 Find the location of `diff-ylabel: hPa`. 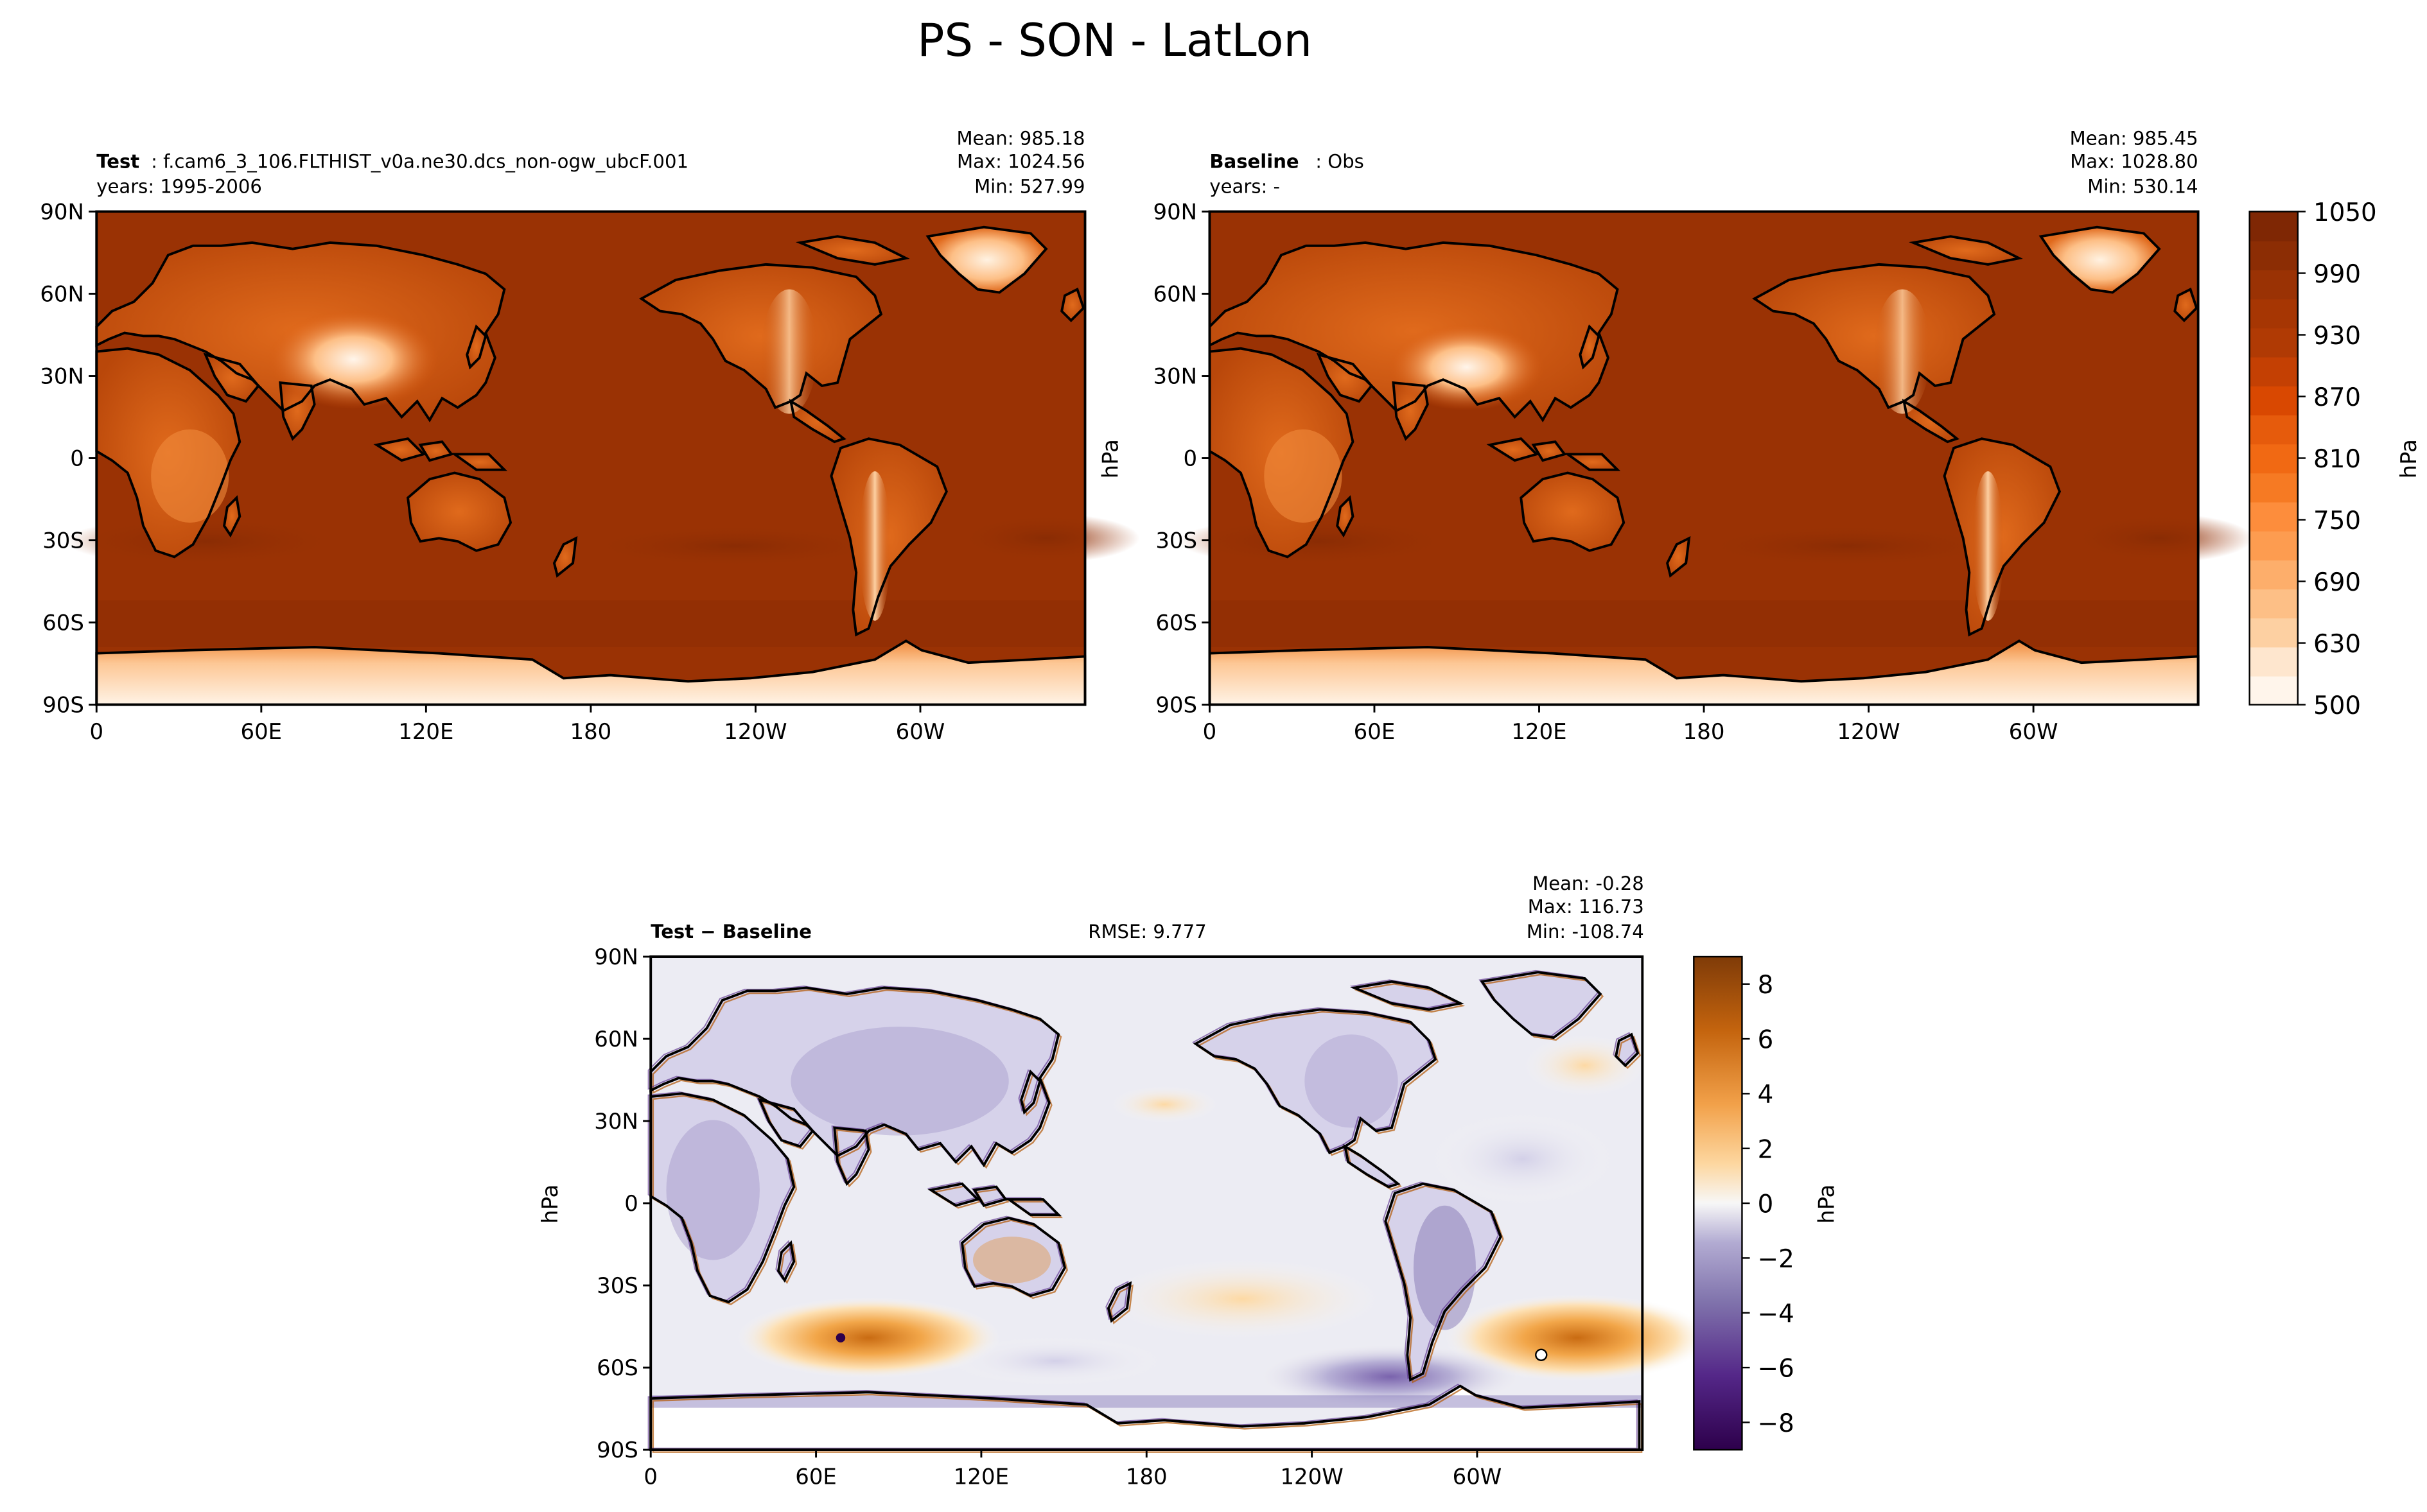

diff-ylabel: hPa is located at coordinates (550, 1204).